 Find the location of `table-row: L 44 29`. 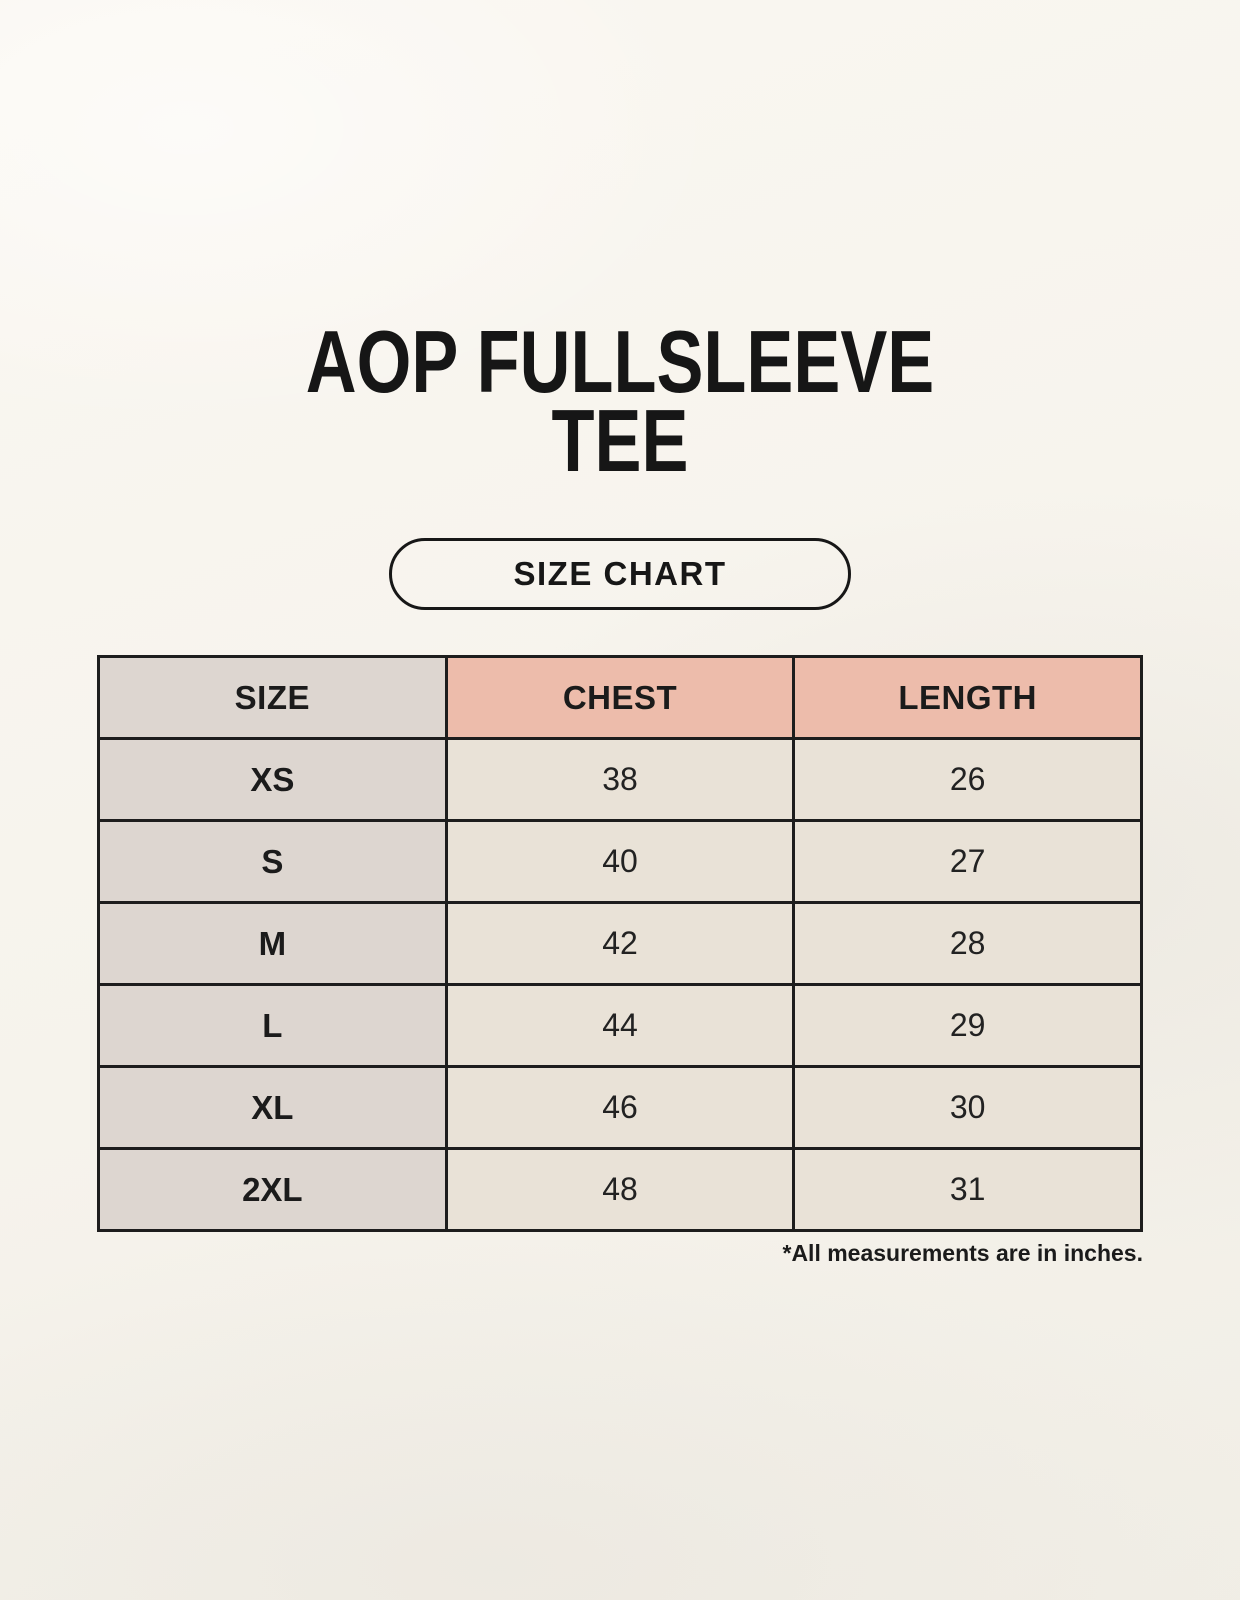

table-row: L 44 29 is located at coordinates (620, 1025).